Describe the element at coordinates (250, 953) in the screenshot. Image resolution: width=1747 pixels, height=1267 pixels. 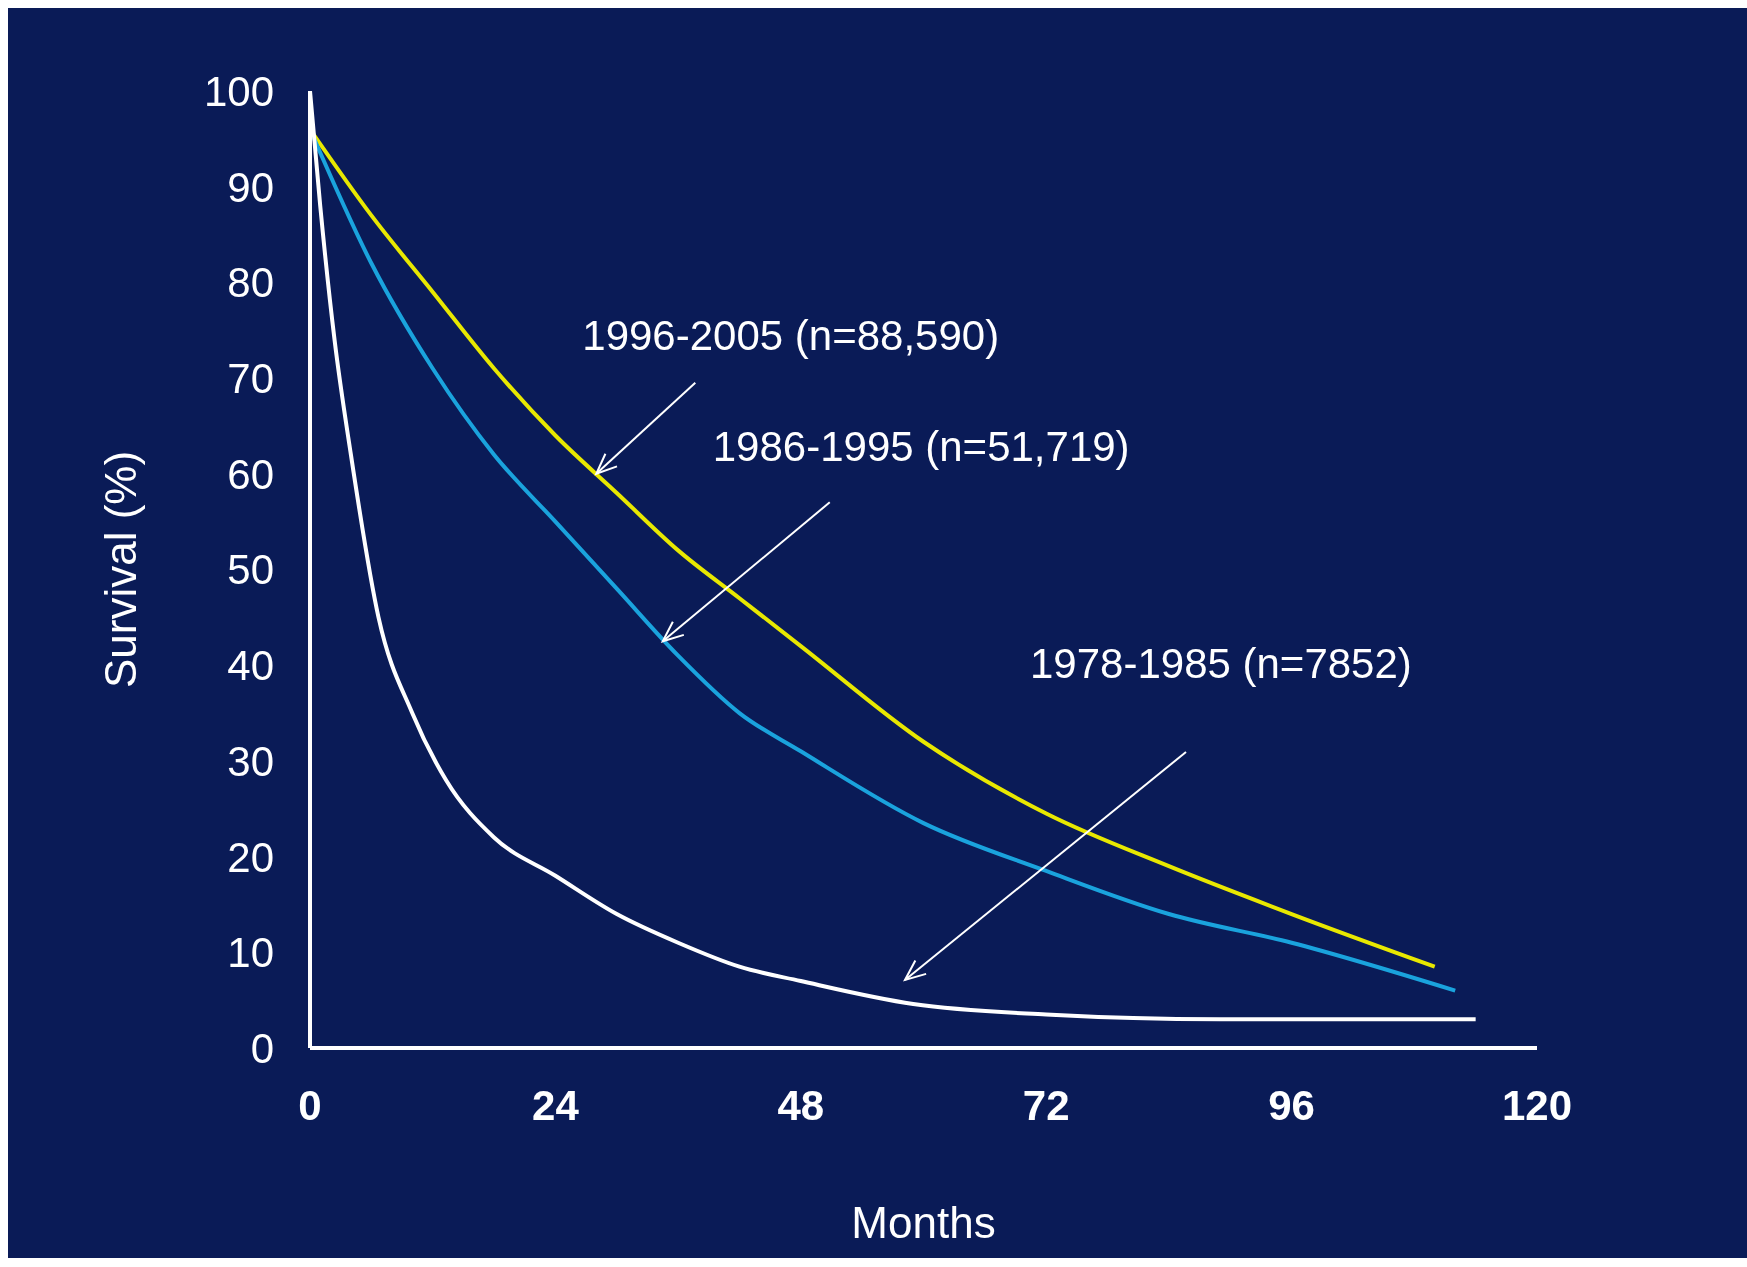
I see `y-tick-label: 10` at that location.